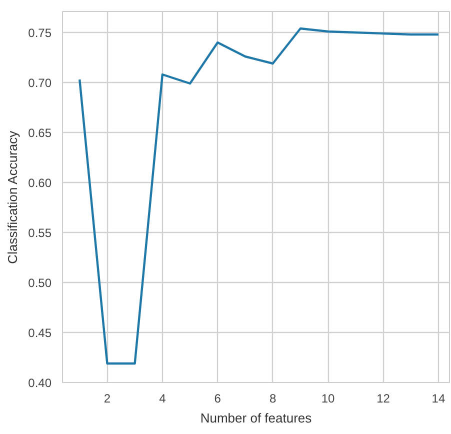 Image resolution: width=451 pixels, height=434 pixels. What do you see at coordinates (40, 133) in the screenshot?
I see `y-tick-label: 0.65` at bounding box center [40, 133].